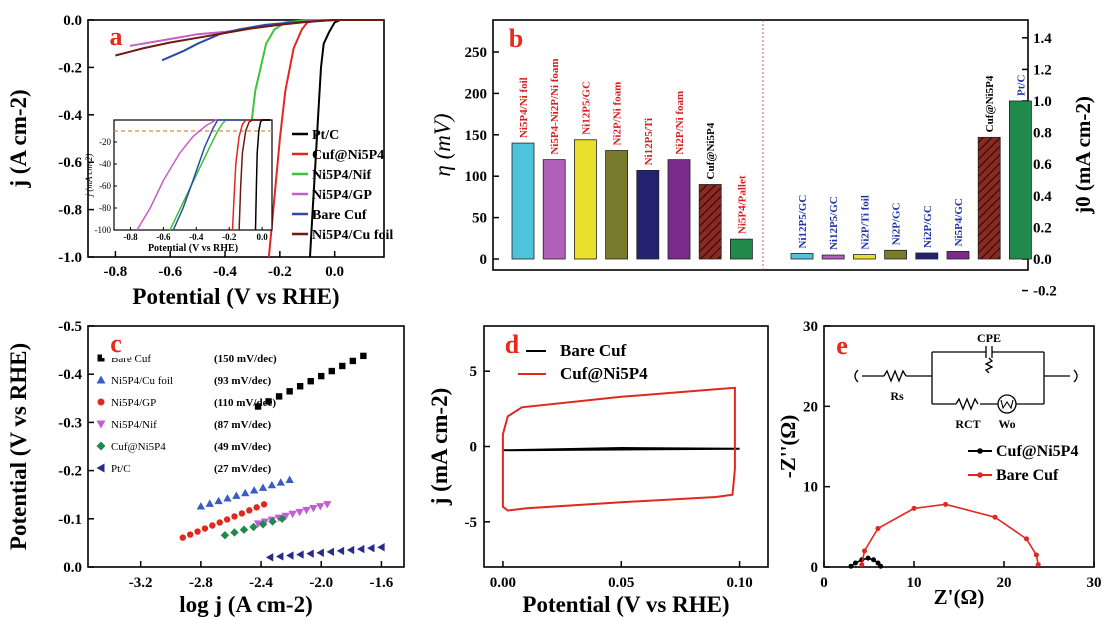 This screenshot has height=618, width=1102. I want to click on panel-a-ytick-label: -0.6, so click(70, 163).